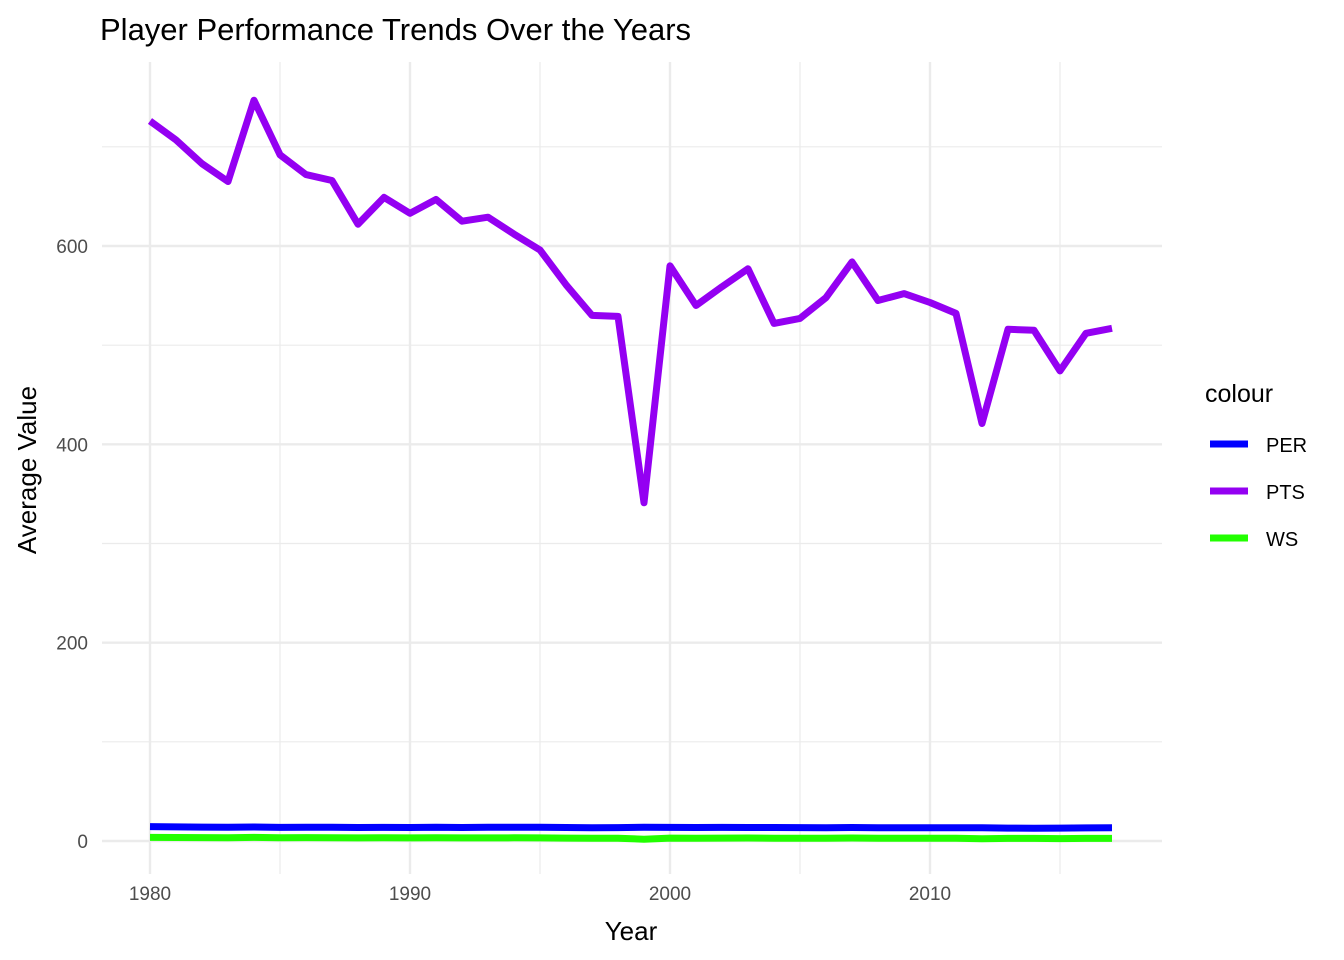 The width and height of the screenshot is (1344, 960). What do you see at coordinates (72, 445) in the screenshot?
I see `y-tick-label: 400` at bounding box center [72, 445].